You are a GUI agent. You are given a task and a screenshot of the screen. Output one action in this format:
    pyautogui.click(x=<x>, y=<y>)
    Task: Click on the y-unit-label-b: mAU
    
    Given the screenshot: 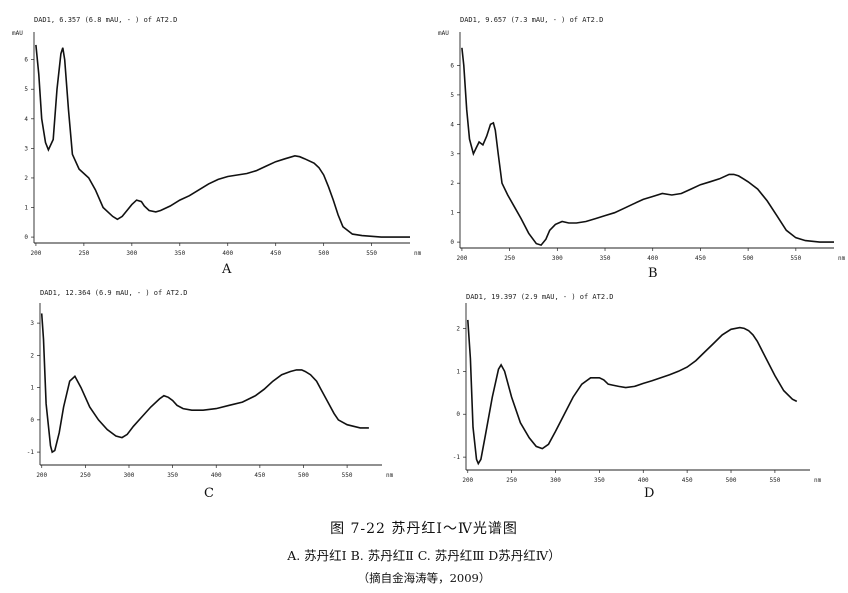 What is the action you would take?
    pyautogui.click(x=443, y=33)
    